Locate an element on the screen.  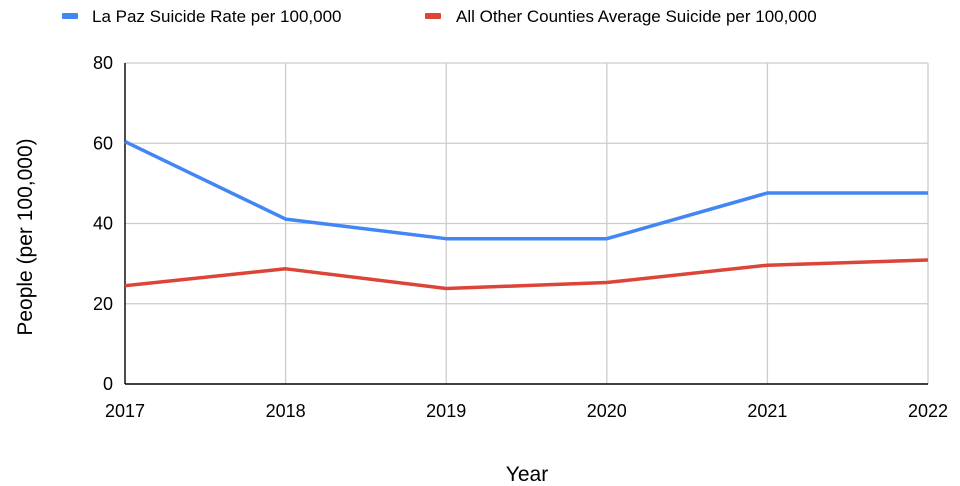
legend-swatch-la-paz is located at coordinates (70, 16).